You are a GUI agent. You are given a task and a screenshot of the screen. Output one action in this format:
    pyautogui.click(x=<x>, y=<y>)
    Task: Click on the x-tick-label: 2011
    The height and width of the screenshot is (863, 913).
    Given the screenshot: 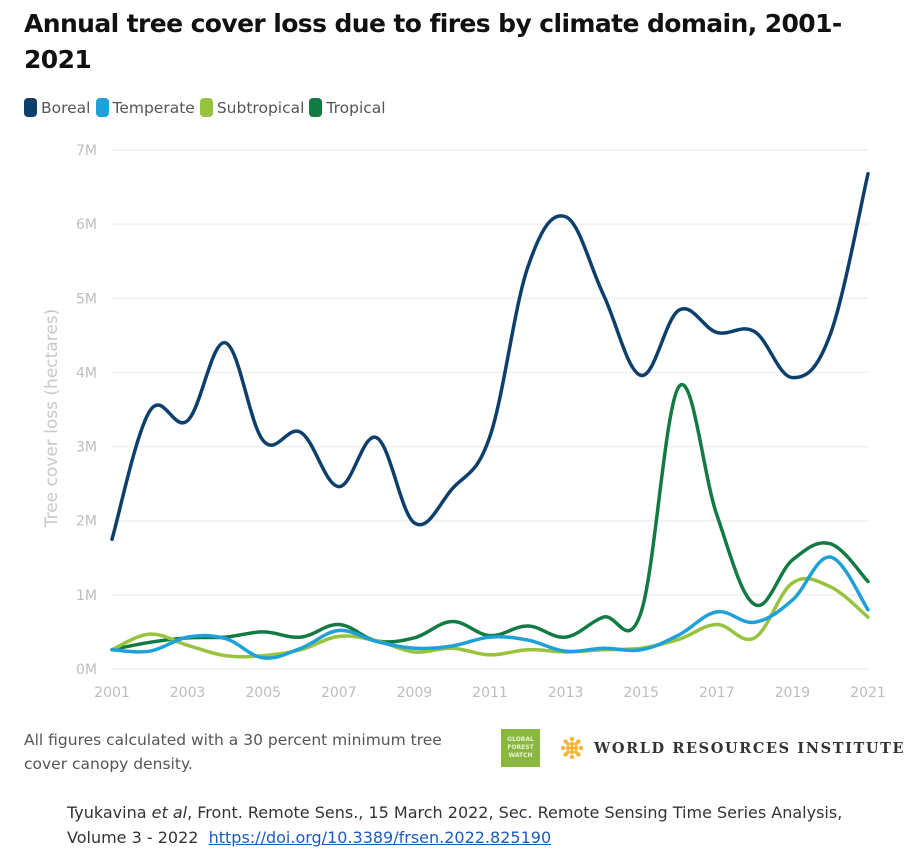 What is the action you would take?
    pyautogui.click(x=490, y=693)
    